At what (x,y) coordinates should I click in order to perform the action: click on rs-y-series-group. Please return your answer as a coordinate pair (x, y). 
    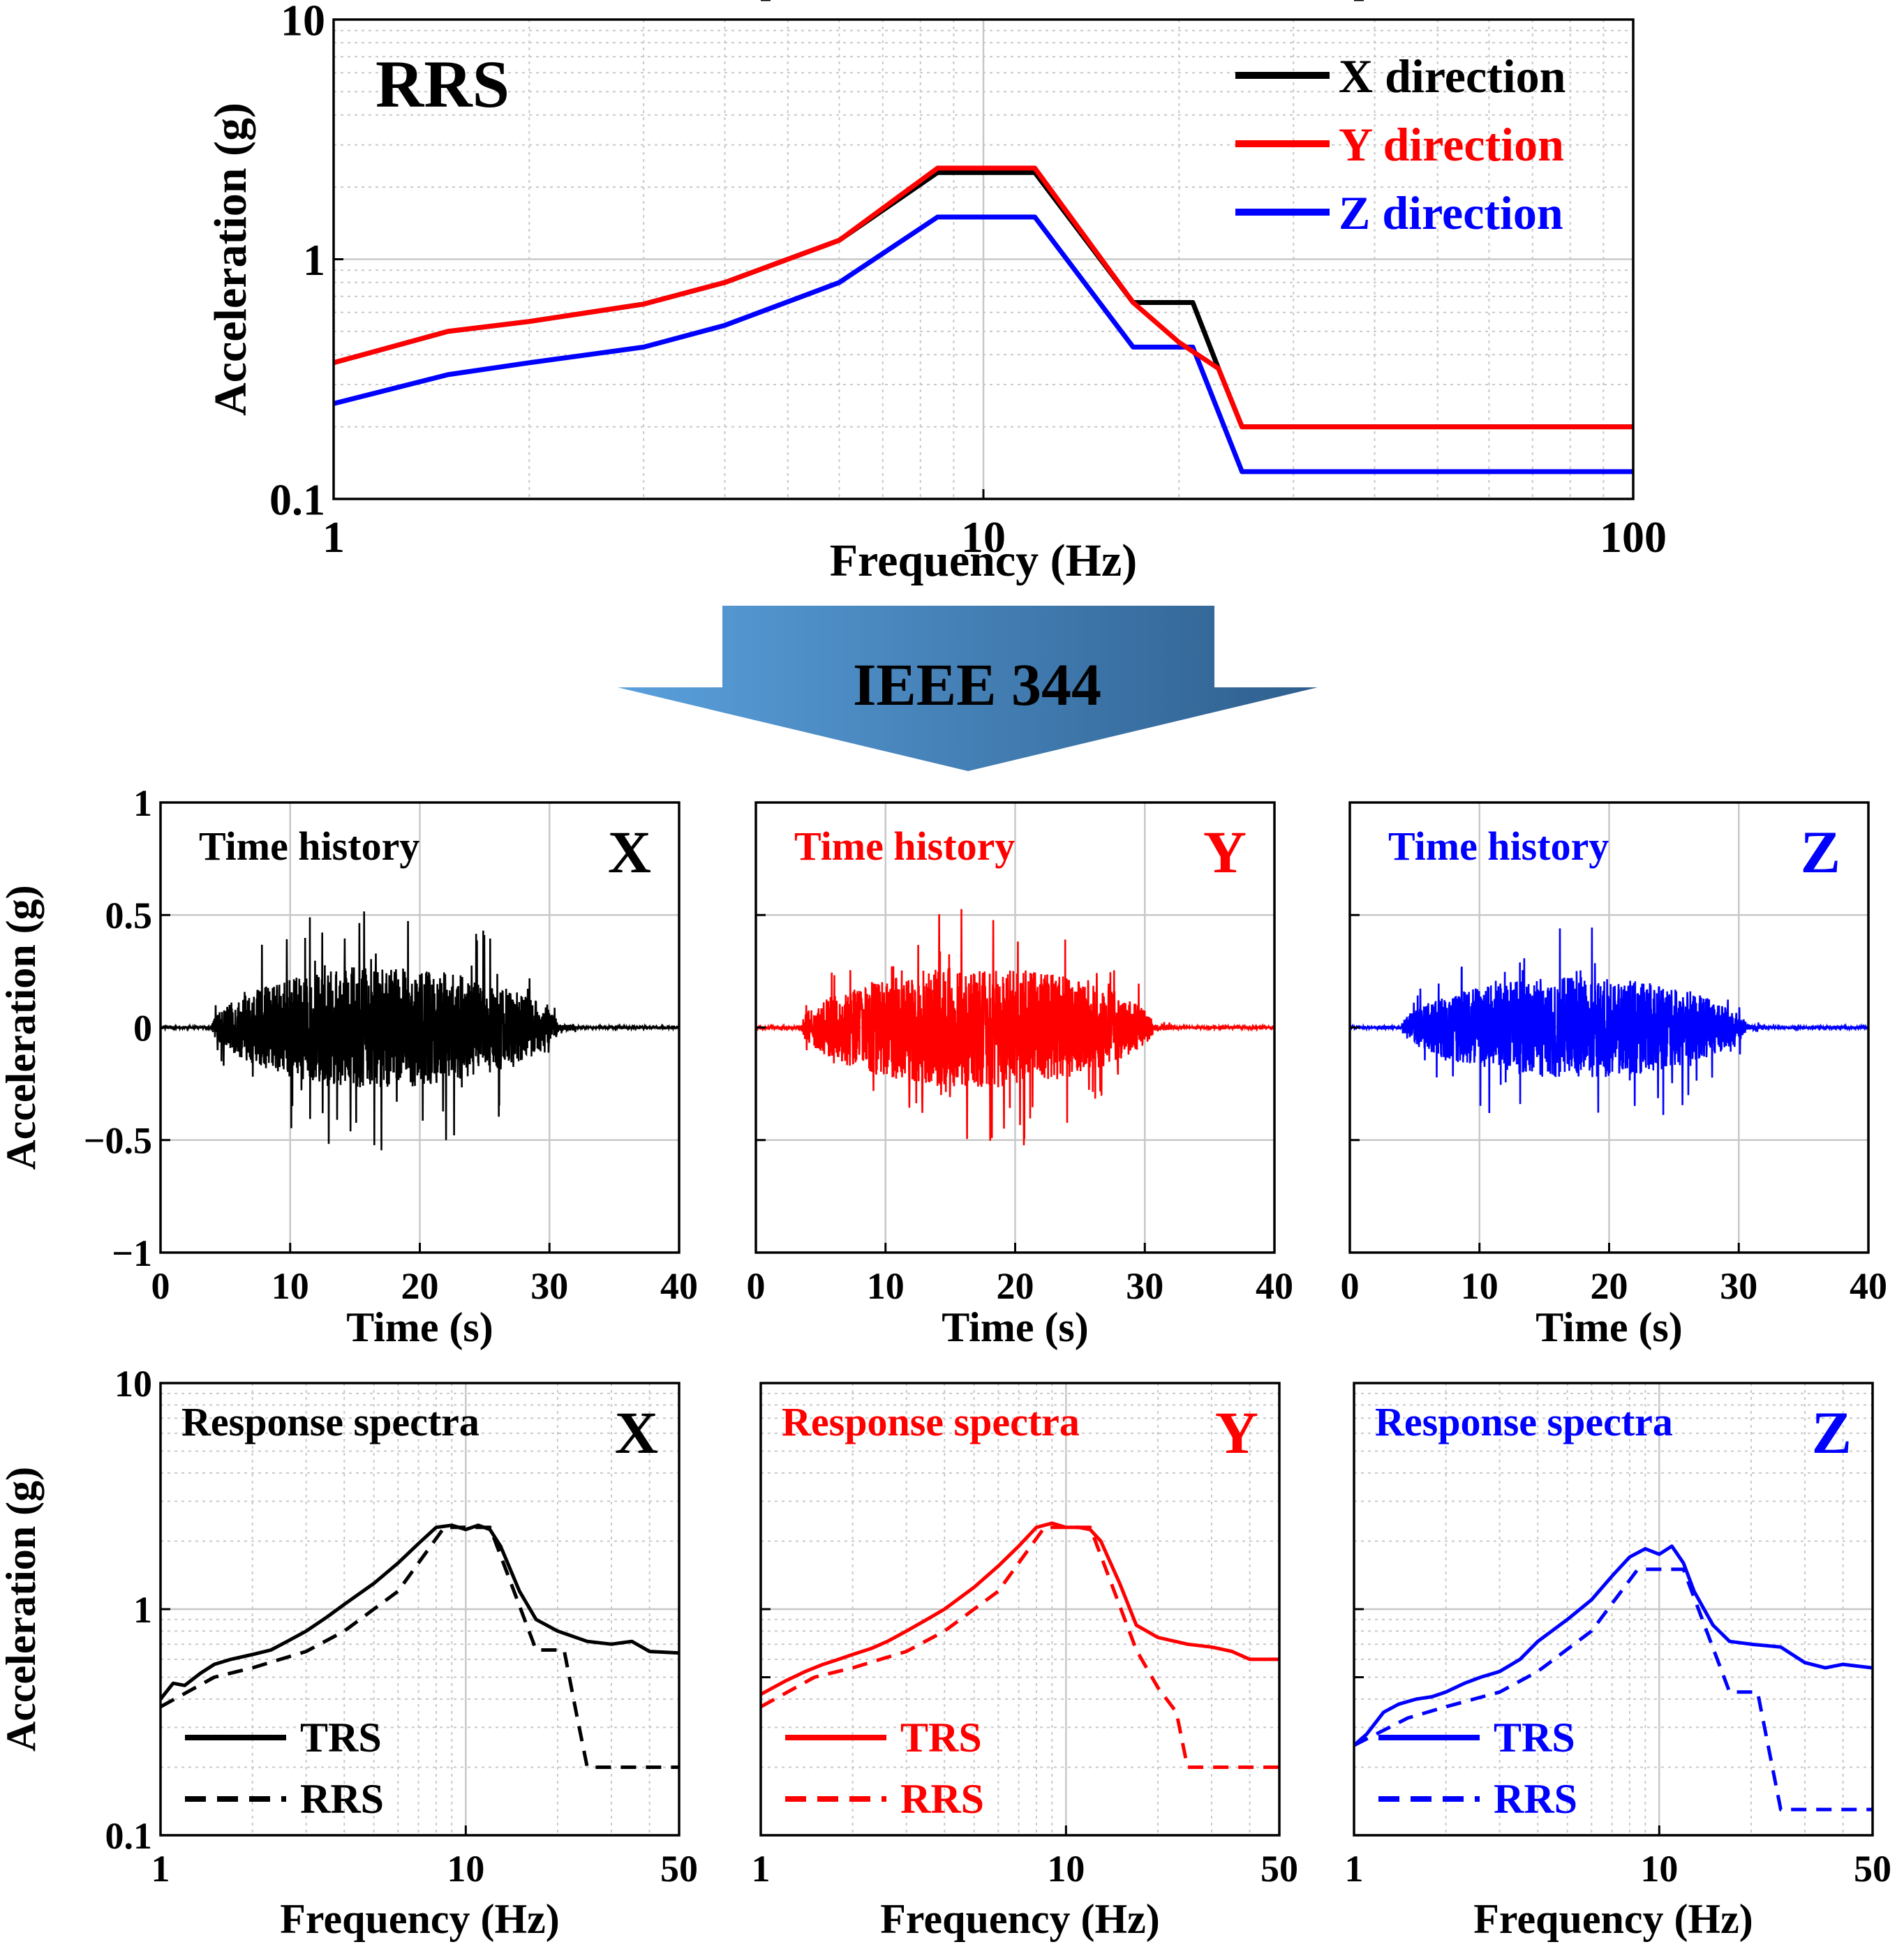
    Looking at the image, I should click on (1020, 1645).